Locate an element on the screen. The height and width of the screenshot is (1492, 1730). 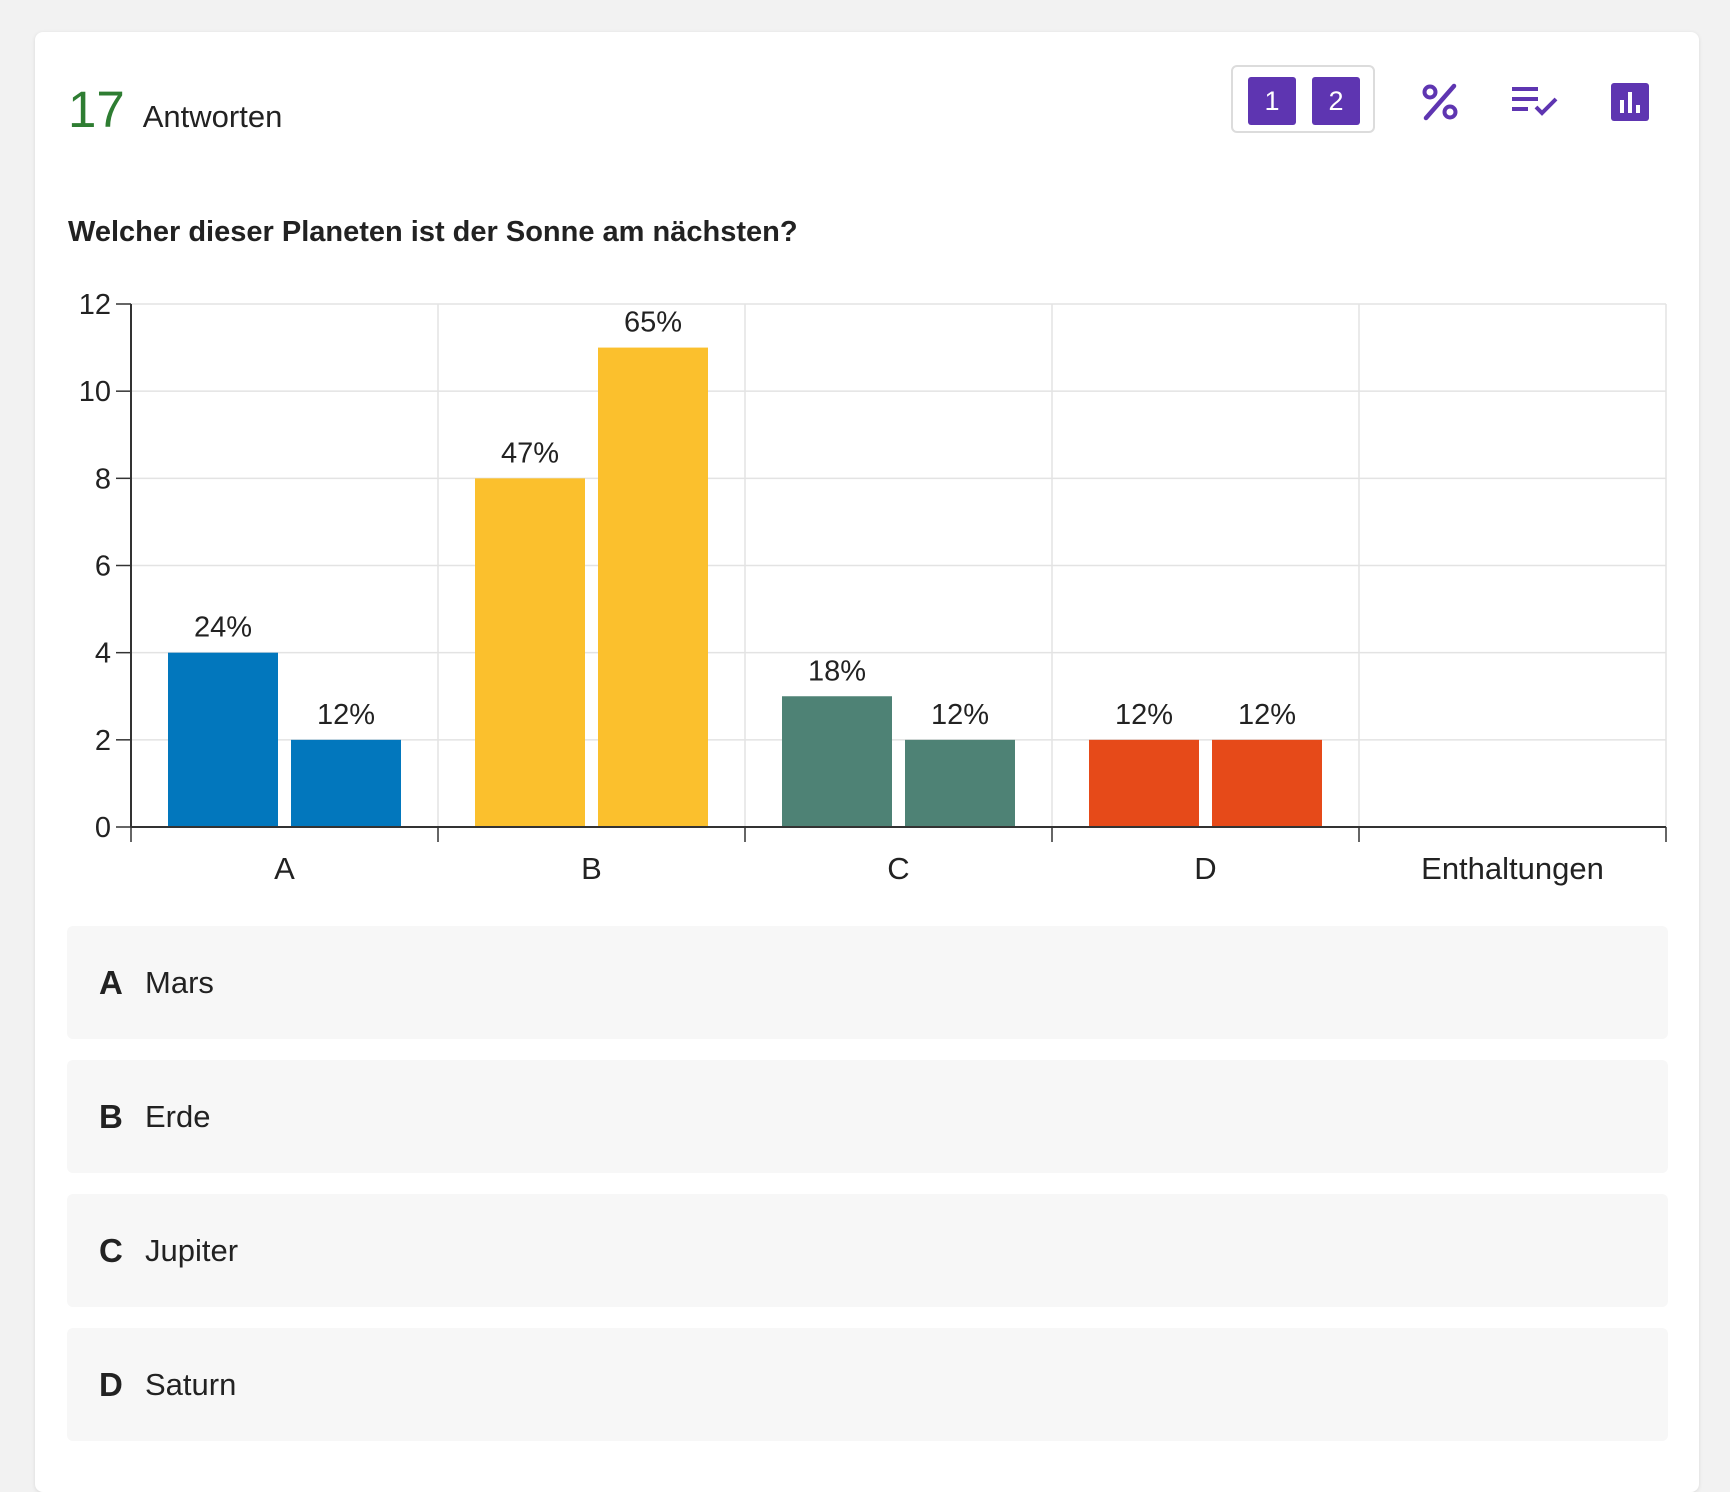
bar-data-label: 24% is located at coordinates (223, 628).